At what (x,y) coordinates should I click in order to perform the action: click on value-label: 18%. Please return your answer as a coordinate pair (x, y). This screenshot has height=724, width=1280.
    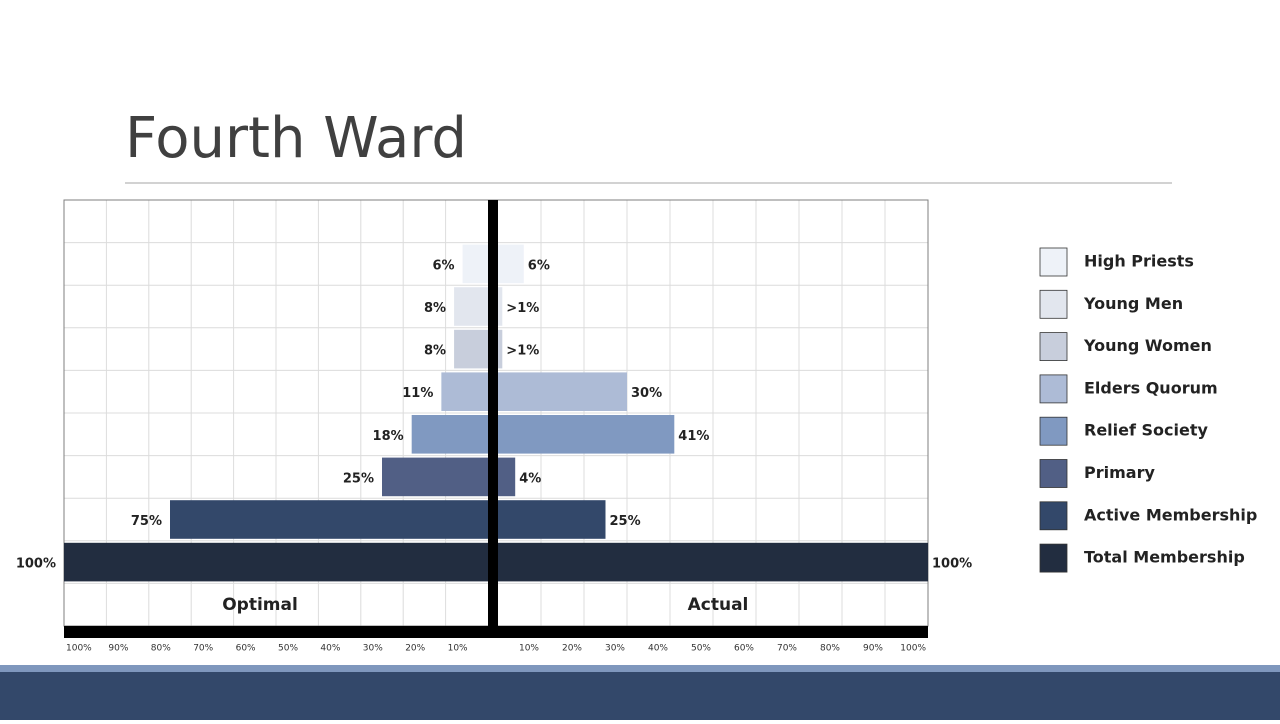
    Looking at the image, I should click on (388, 436).